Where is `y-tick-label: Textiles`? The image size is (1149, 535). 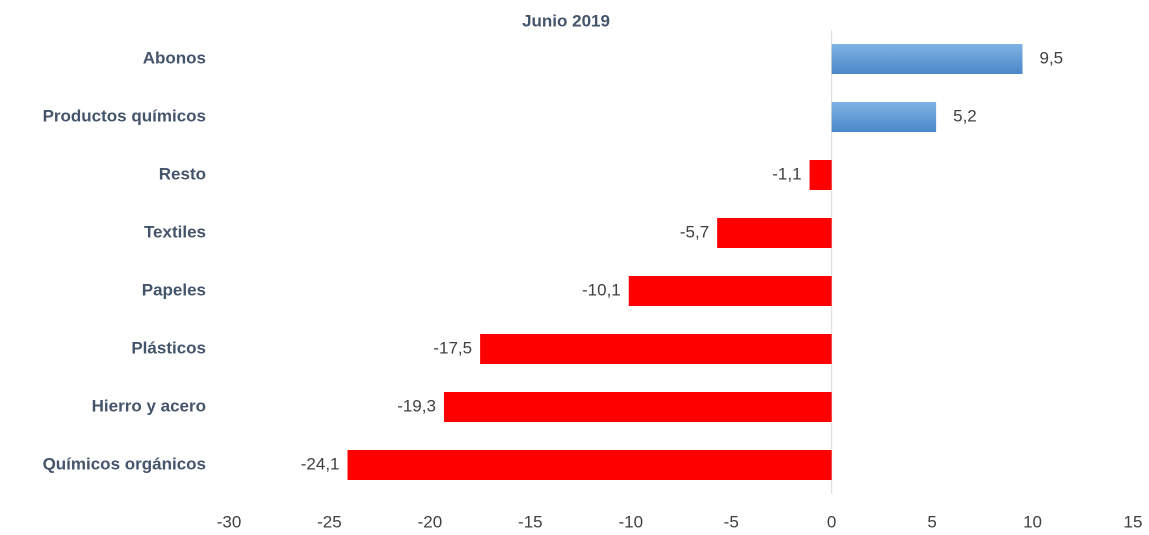
y-tick-label: Textiles is located at coordinates (175, 231).